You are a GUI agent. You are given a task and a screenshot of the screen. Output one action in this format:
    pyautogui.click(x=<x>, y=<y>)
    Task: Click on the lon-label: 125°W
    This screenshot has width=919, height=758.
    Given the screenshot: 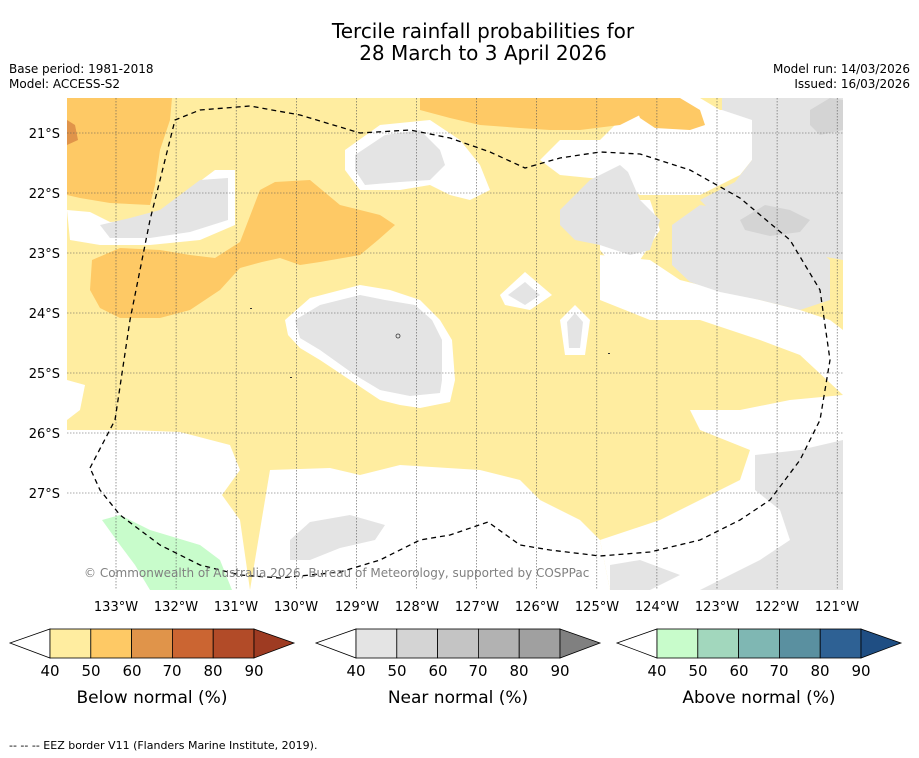 What is the action you would take?
    pyautogui.click(x=597, y=607)
    